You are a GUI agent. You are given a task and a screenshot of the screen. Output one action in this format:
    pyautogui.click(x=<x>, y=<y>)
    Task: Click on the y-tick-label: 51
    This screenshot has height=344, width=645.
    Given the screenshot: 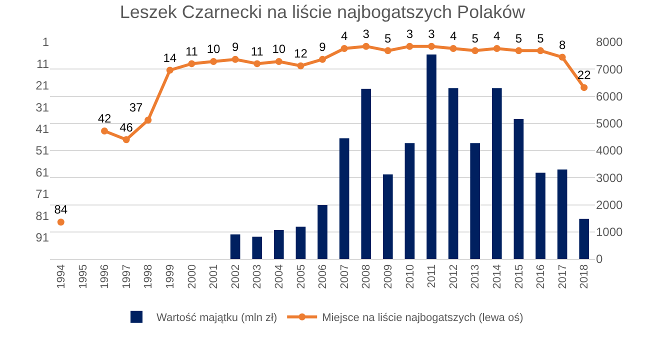 What is the action you would take?
    pyautogui.click(x=43, y=151)
    